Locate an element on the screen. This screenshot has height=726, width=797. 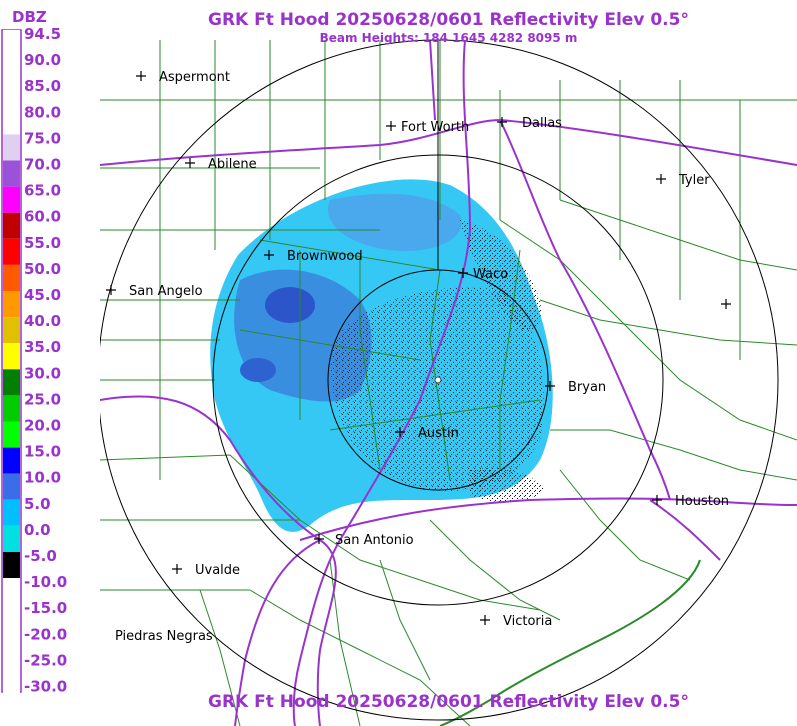
gulf-coastline is located at coordinates (570, 642).